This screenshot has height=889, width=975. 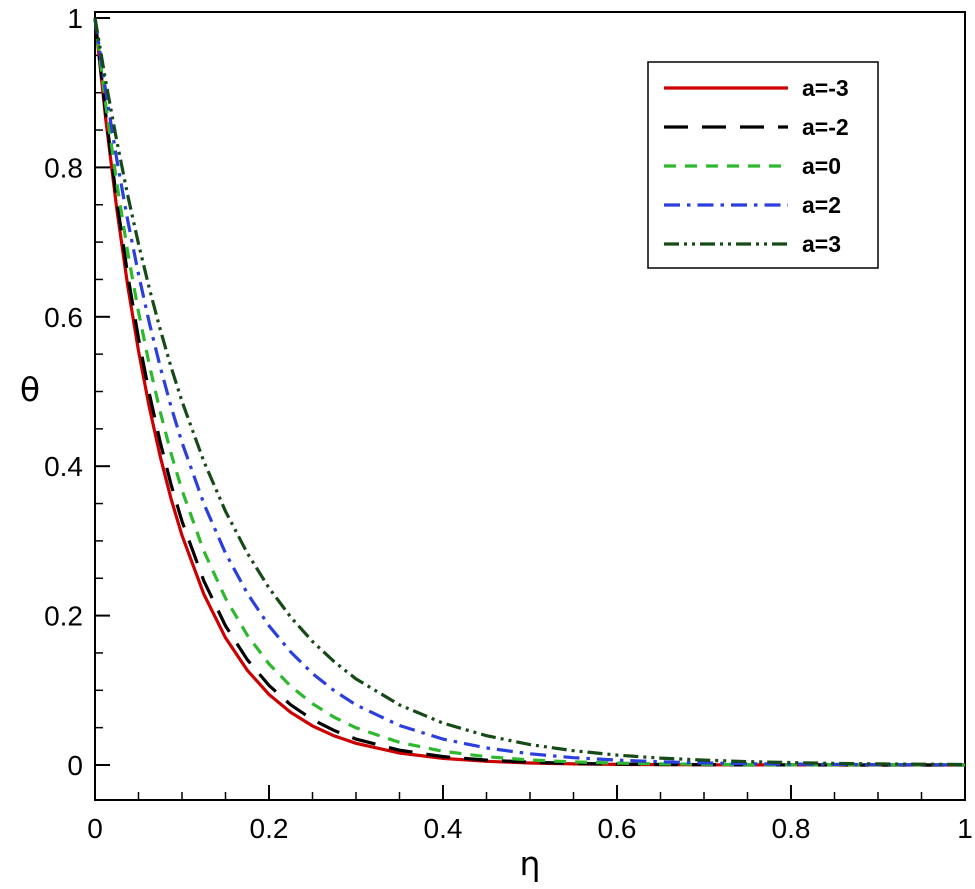 I want to click on y-tick-label: 0.8, so click(x=63, y=167).